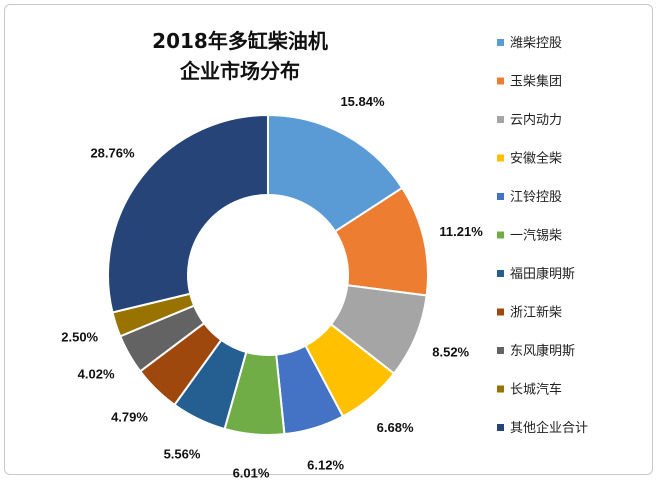 The width and height of the screenshot is (659, 481). I want to click on data-label-1: 15.84%, so click(362, 101).